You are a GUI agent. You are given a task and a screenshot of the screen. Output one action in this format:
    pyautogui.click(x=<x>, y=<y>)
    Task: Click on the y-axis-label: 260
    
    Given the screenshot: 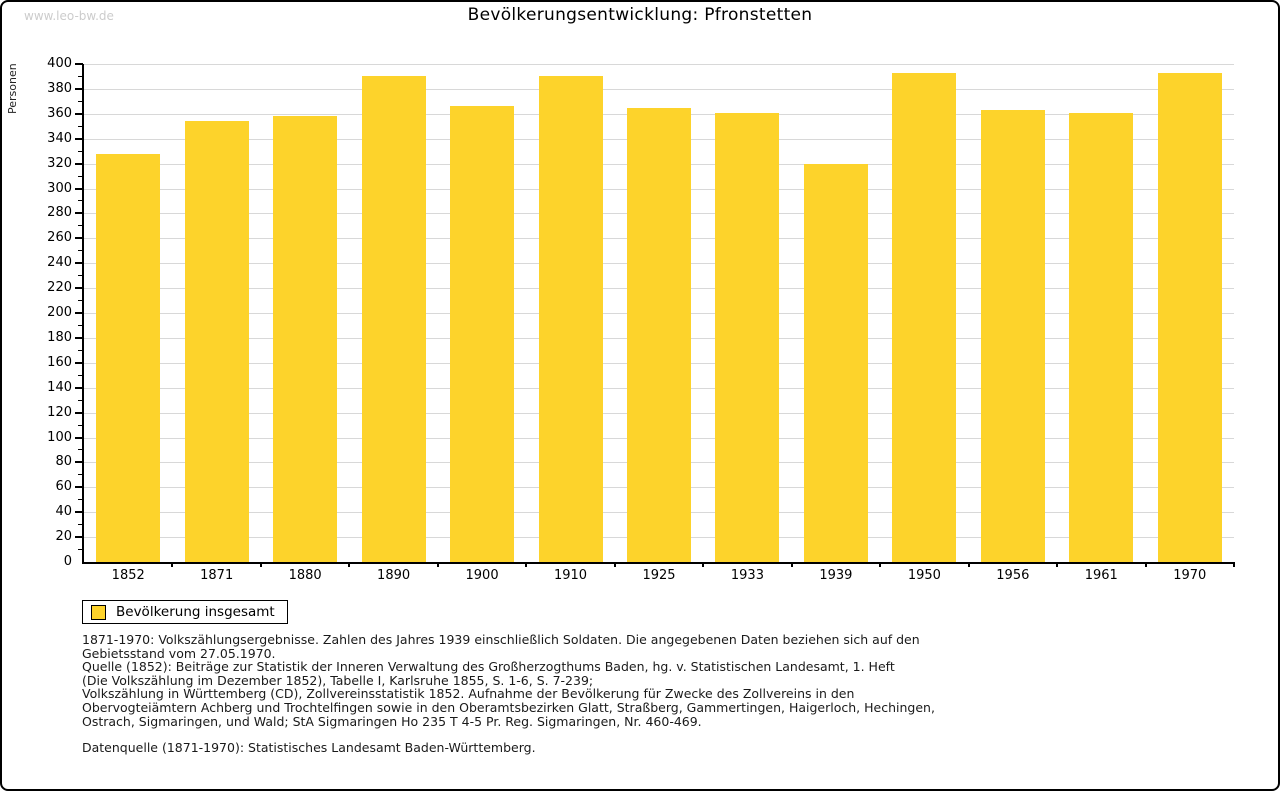 What is the action you would take?
    pyautogui.click(x=59, y=238)
    